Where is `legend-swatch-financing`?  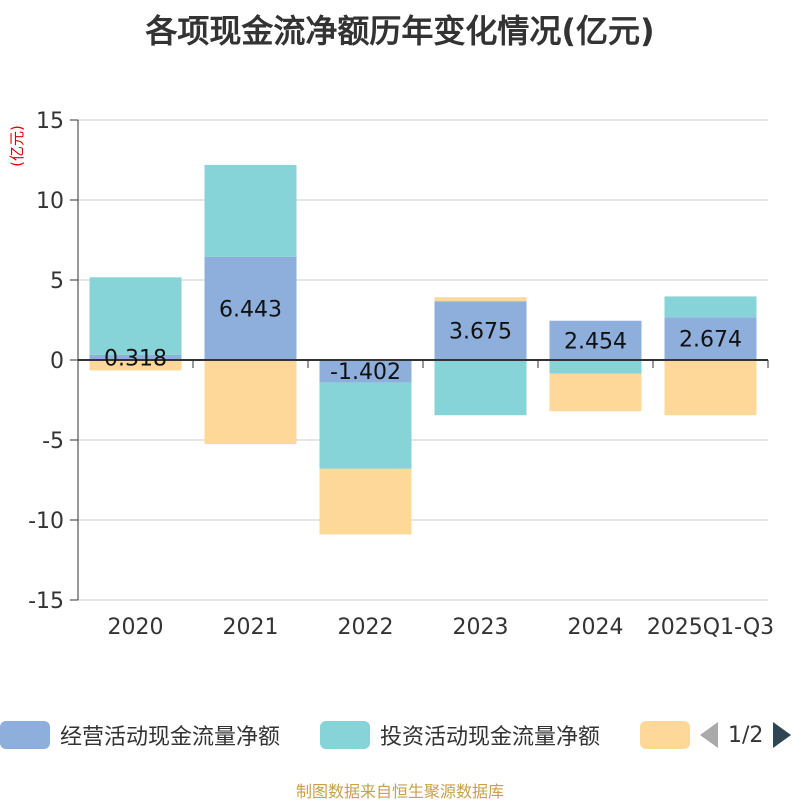
legend-swatch-financing is located at coordinates (665, 735).